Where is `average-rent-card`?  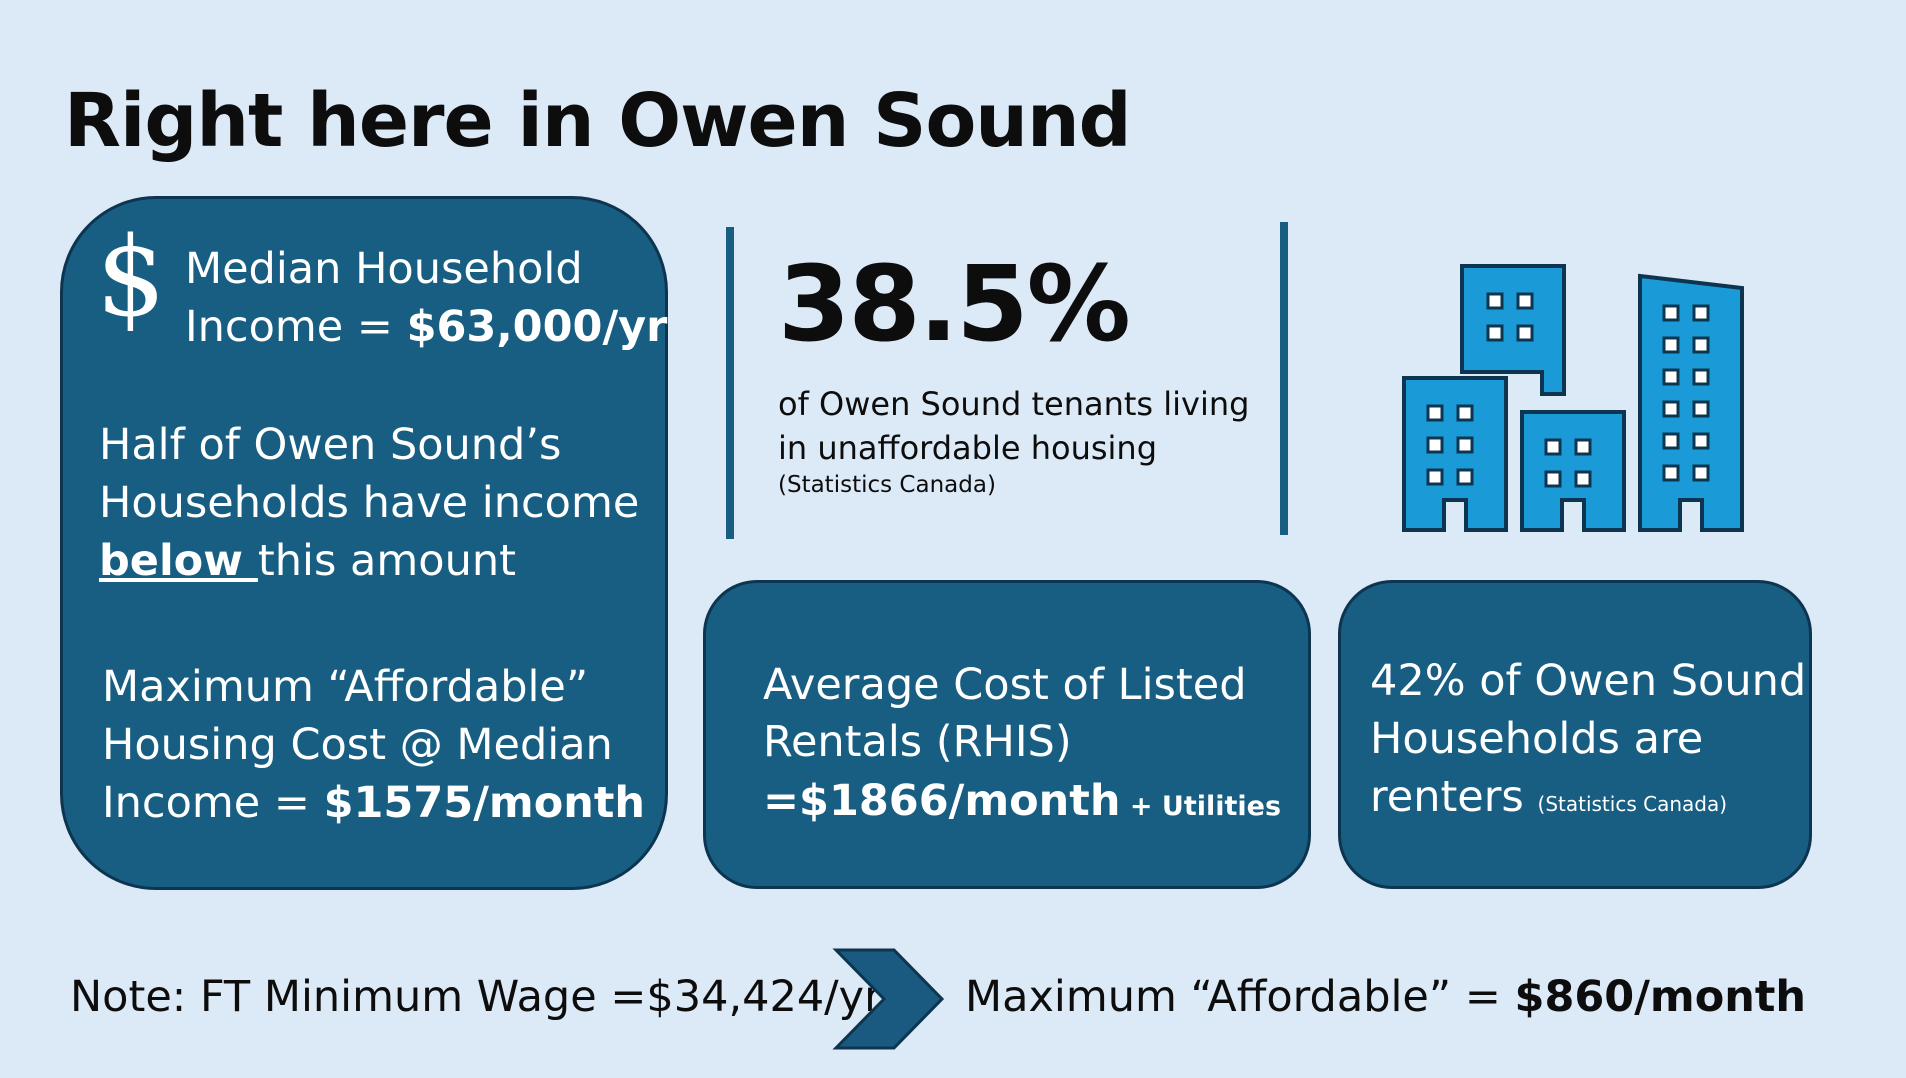 average-rent-card is located at coordinates (1007, 734).